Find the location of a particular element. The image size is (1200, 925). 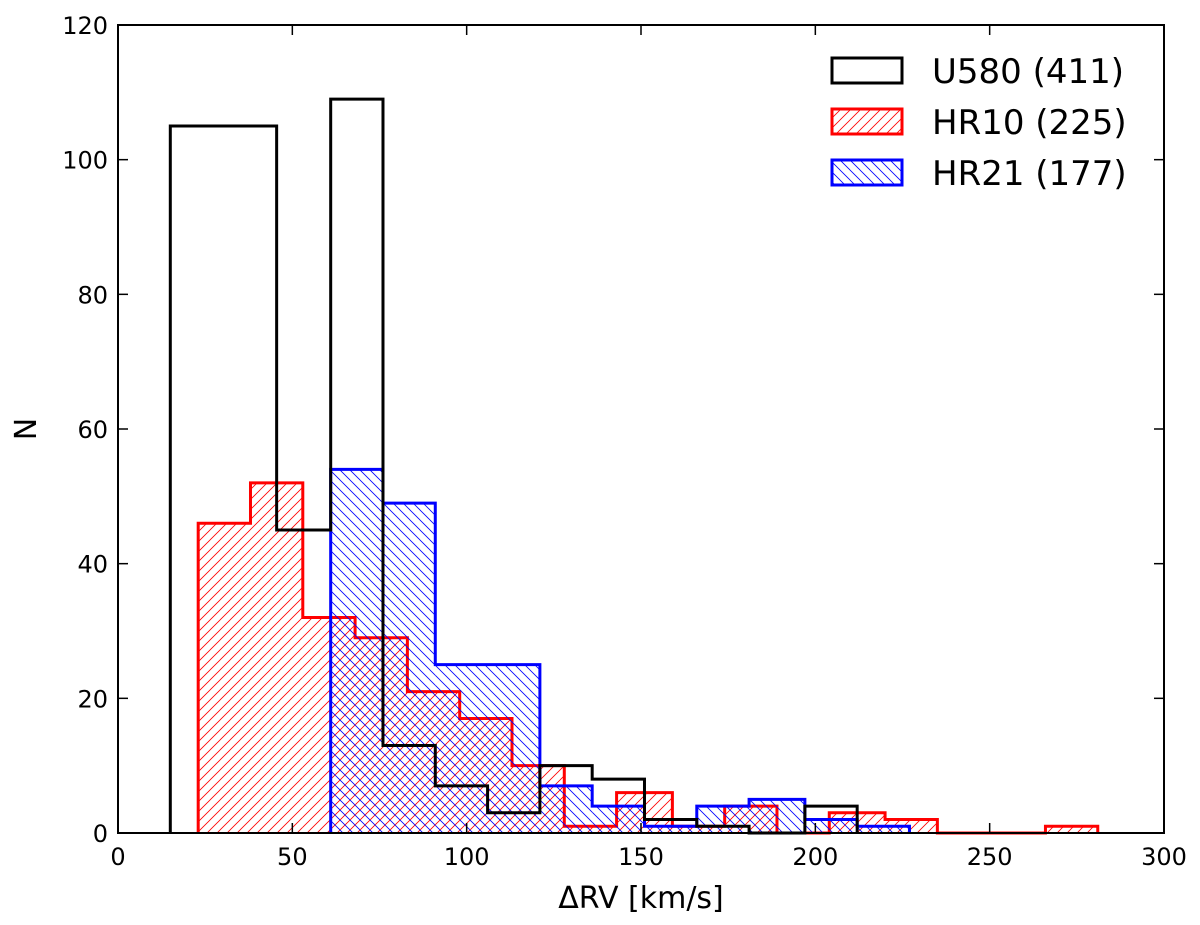

x-tick-label: 200 is located at coordinates (815, 857).